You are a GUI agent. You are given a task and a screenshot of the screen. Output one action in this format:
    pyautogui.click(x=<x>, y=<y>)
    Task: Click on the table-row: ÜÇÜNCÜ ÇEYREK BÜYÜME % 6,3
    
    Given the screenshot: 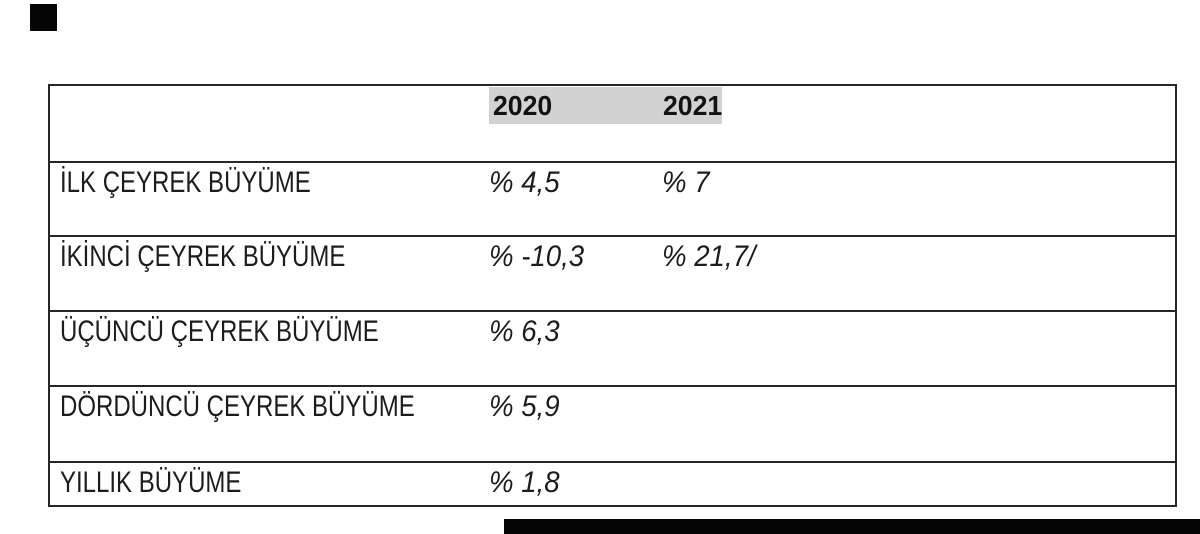 What is the action you would take?
    pyautogui.click(x=612, y=347)
    